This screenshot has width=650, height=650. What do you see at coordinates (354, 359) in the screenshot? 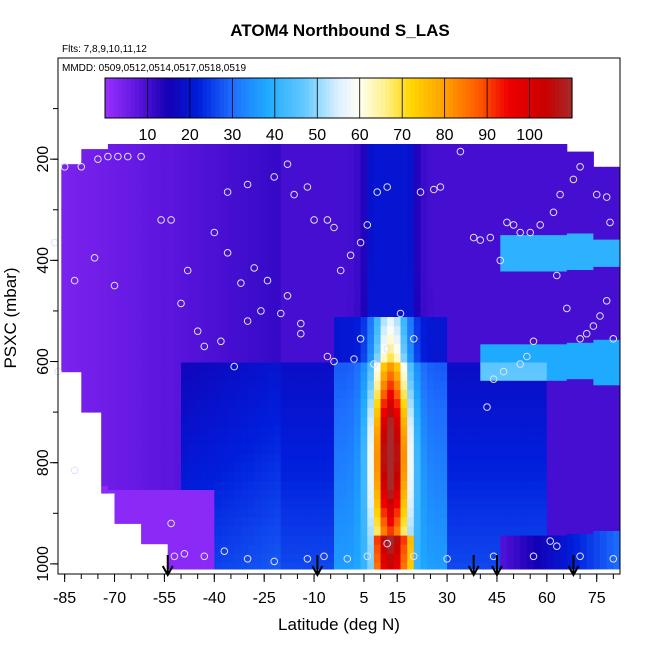
I see `profile-point` at bounding box center [354, 359].